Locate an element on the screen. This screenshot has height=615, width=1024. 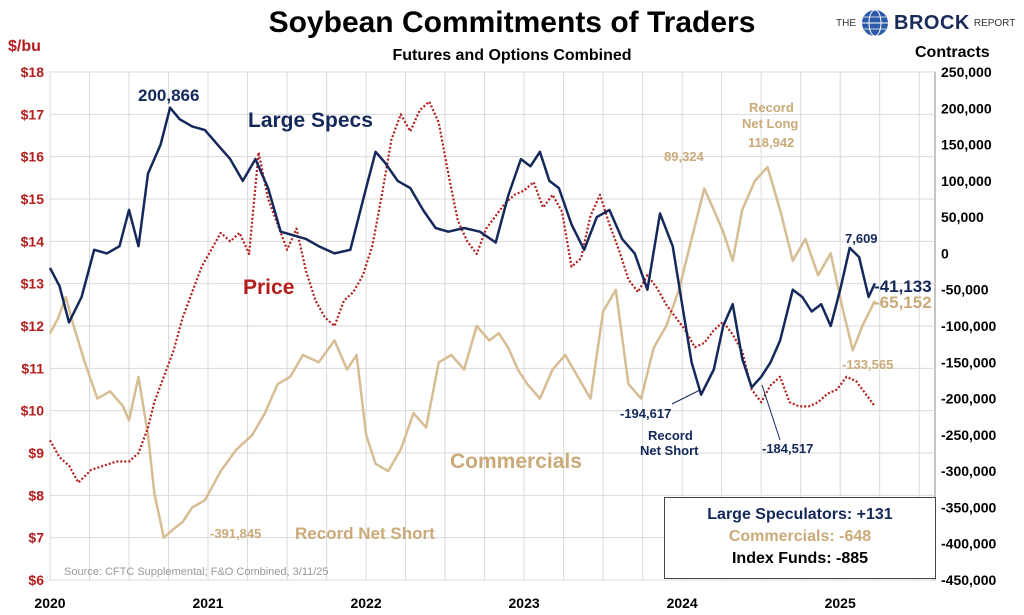
globe-icon is located at coordinates (875, 23).